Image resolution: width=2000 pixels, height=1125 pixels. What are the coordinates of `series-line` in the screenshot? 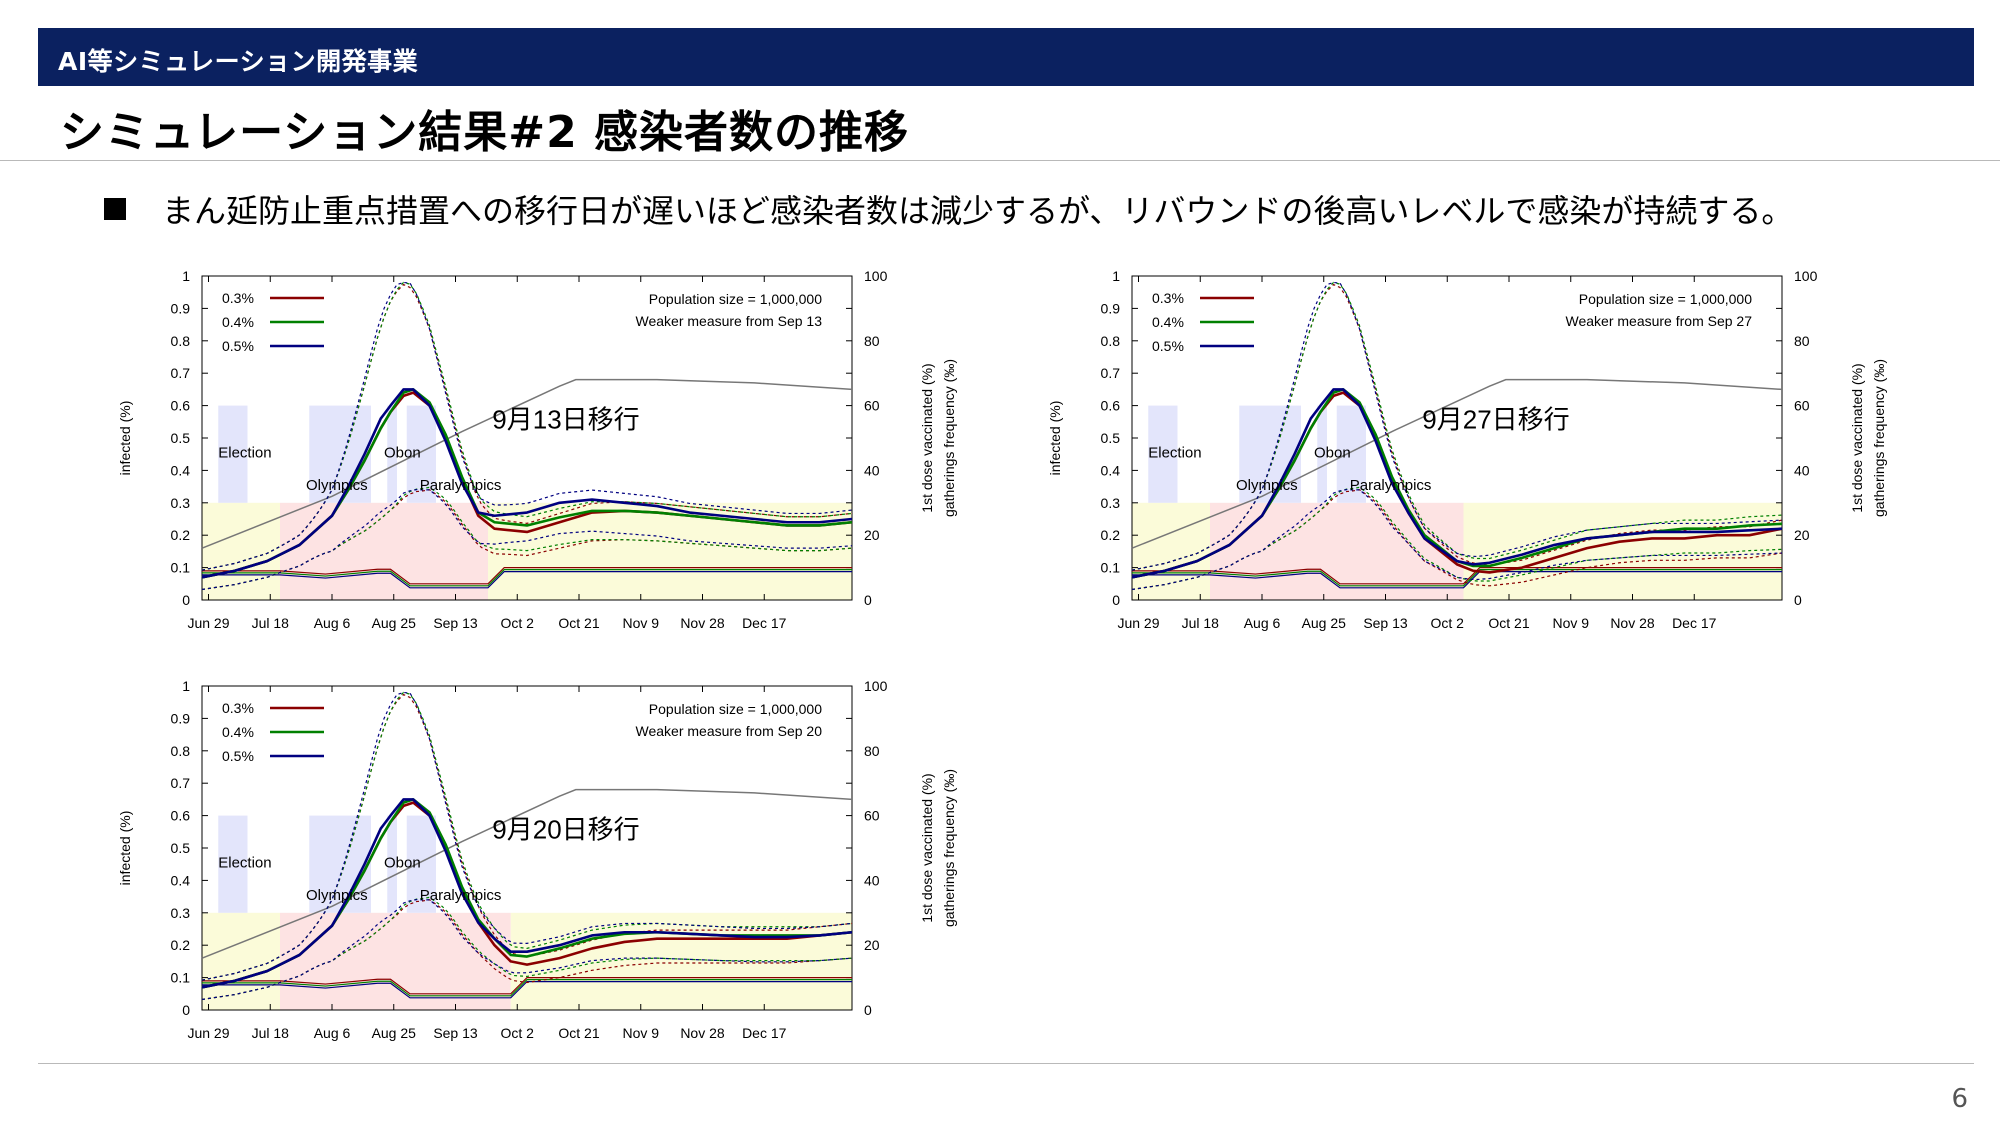 It's located at (527, 483).